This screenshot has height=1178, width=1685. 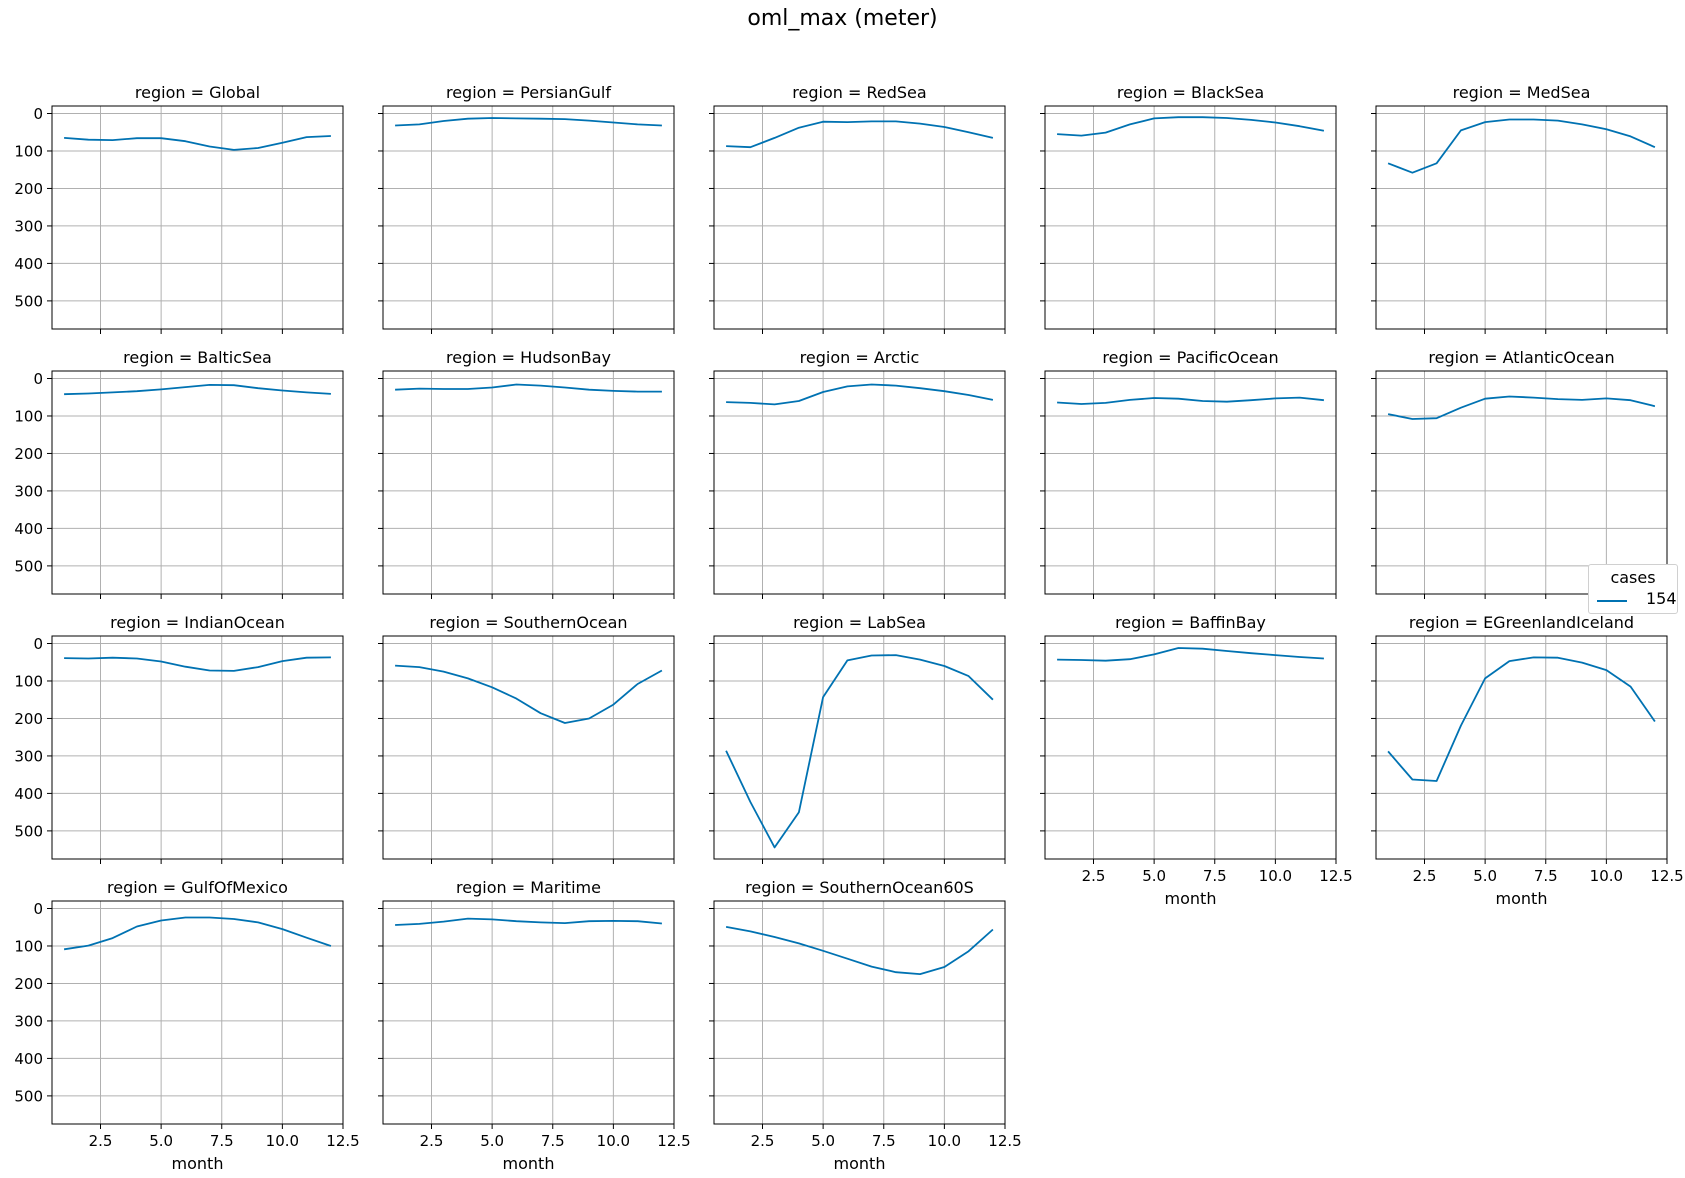 What do you see at coordinates (534, 1025) in the screenshot?
I see `panel-Maritime: region = Maritime 2.5 5.0 7.5 10.0 12.5 month` at bounding box center [534, 1025].